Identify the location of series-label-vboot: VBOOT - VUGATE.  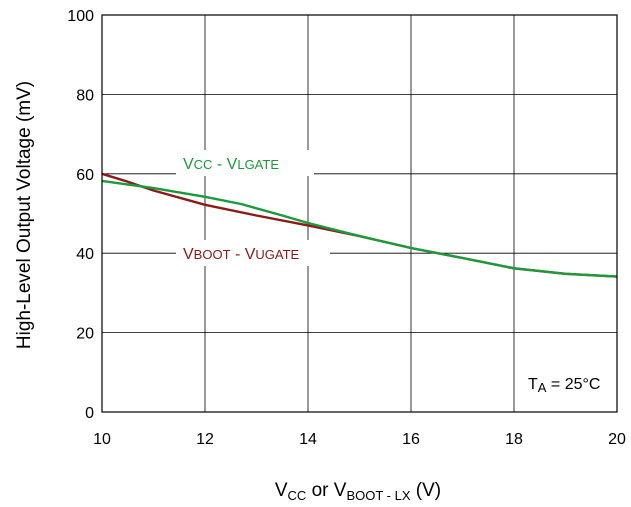
(253, 253).